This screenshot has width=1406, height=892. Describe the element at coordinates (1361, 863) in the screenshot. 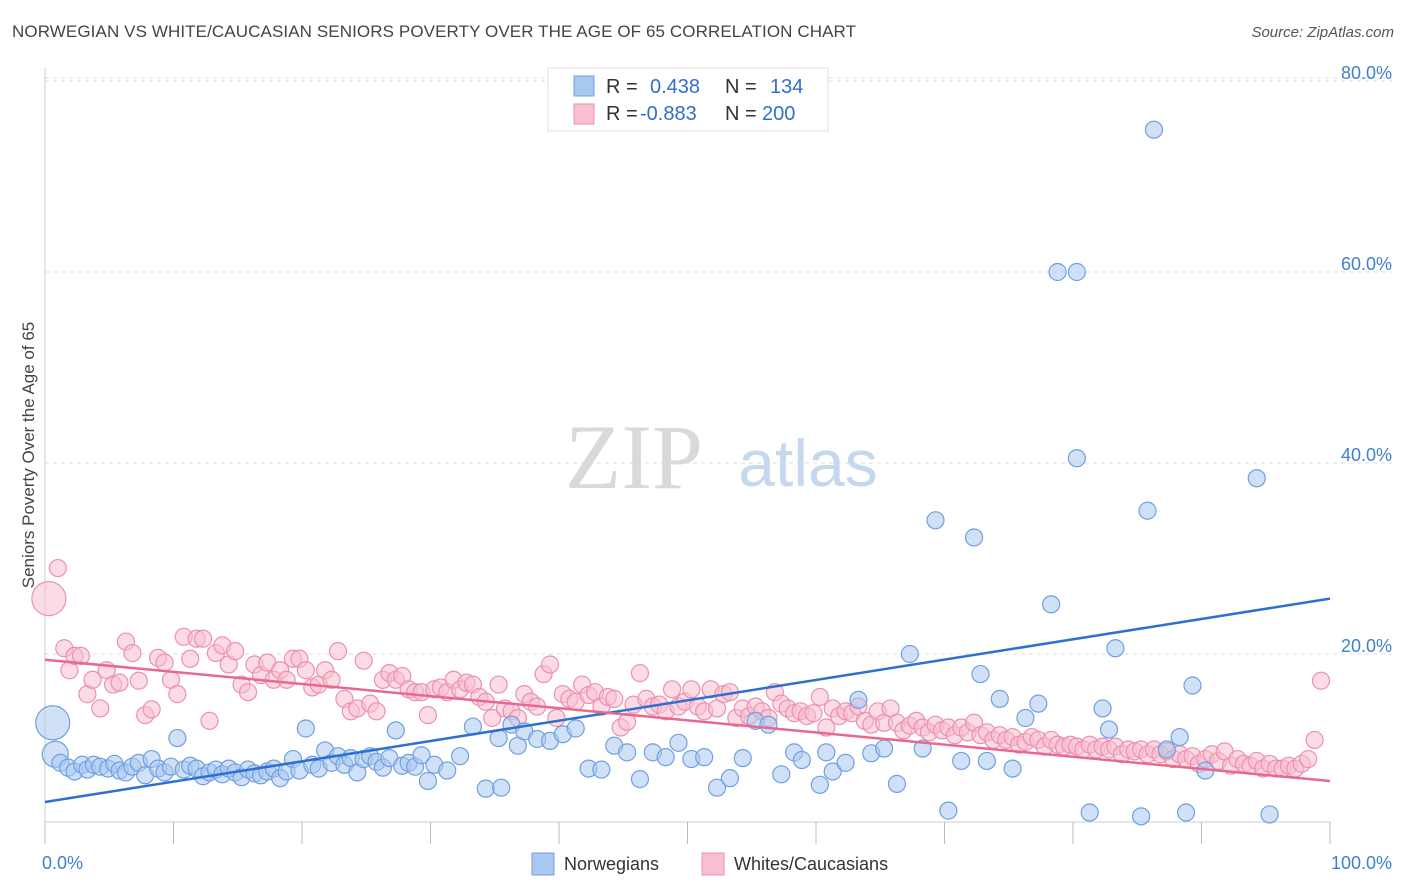

I see `x-tick-label-100: 100.0%` at that location.